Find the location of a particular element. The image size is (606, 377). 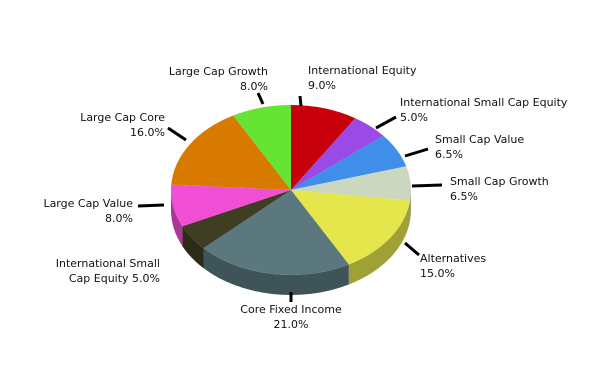

slice-label: International Equity 9.0% is located at coordinates (362, 78).